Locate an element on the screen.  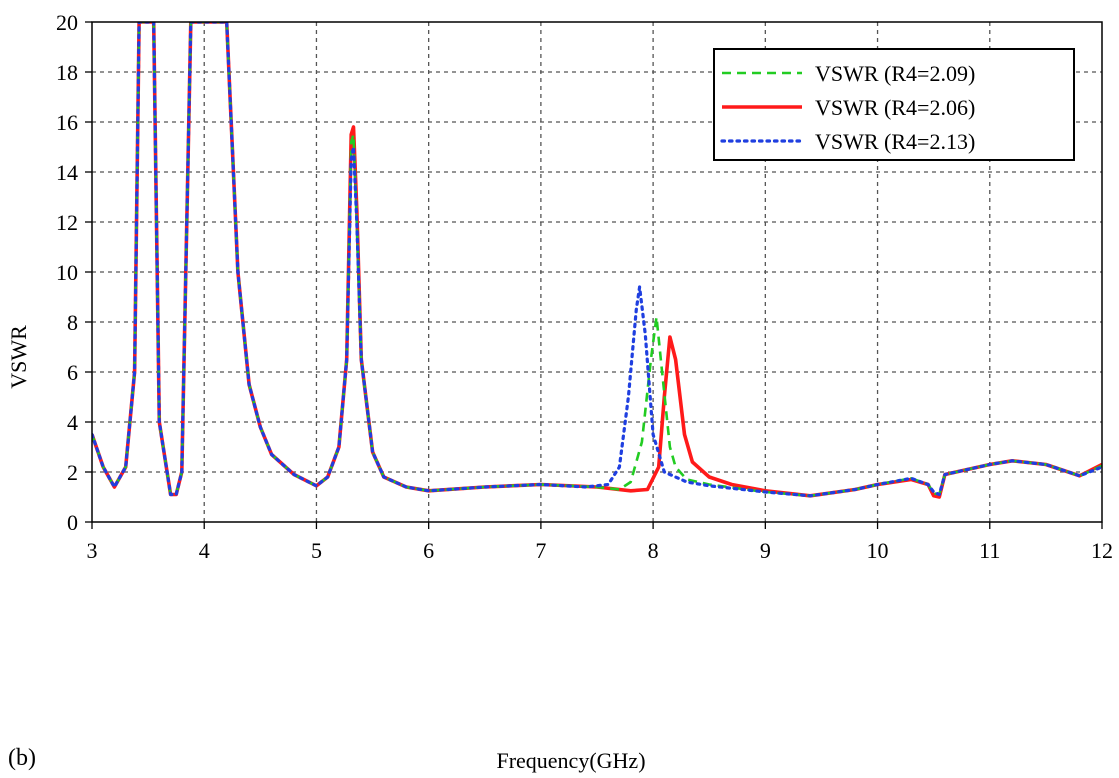
x-tick-label: 9 is located at coordinates (765, 550).